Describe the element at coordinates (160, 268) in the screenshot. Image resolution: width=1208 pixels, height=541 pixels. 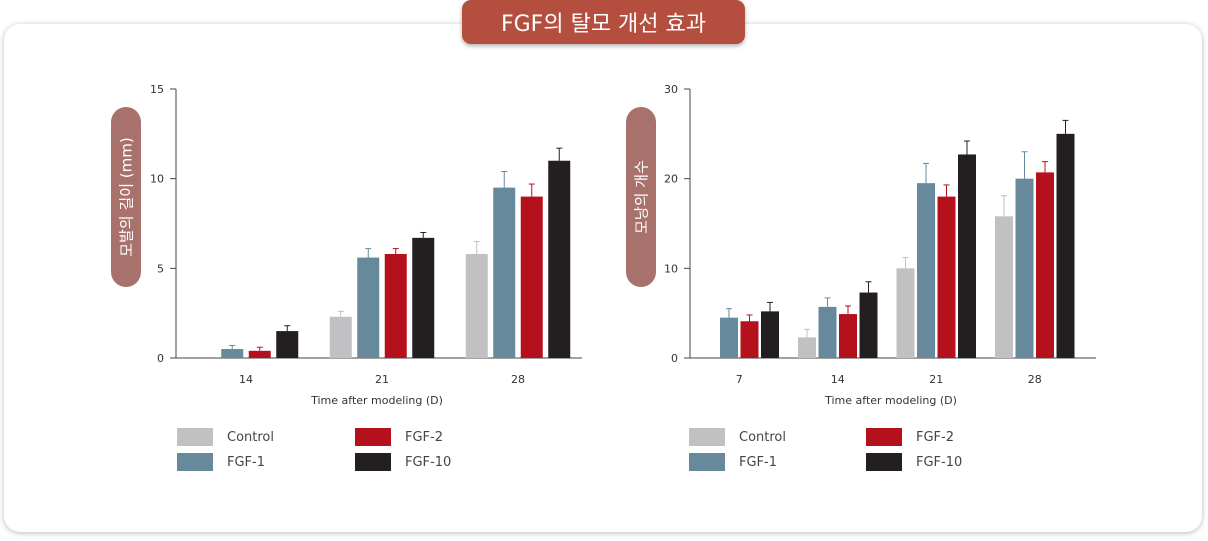
I see `y-tick-label: 5` at that location.